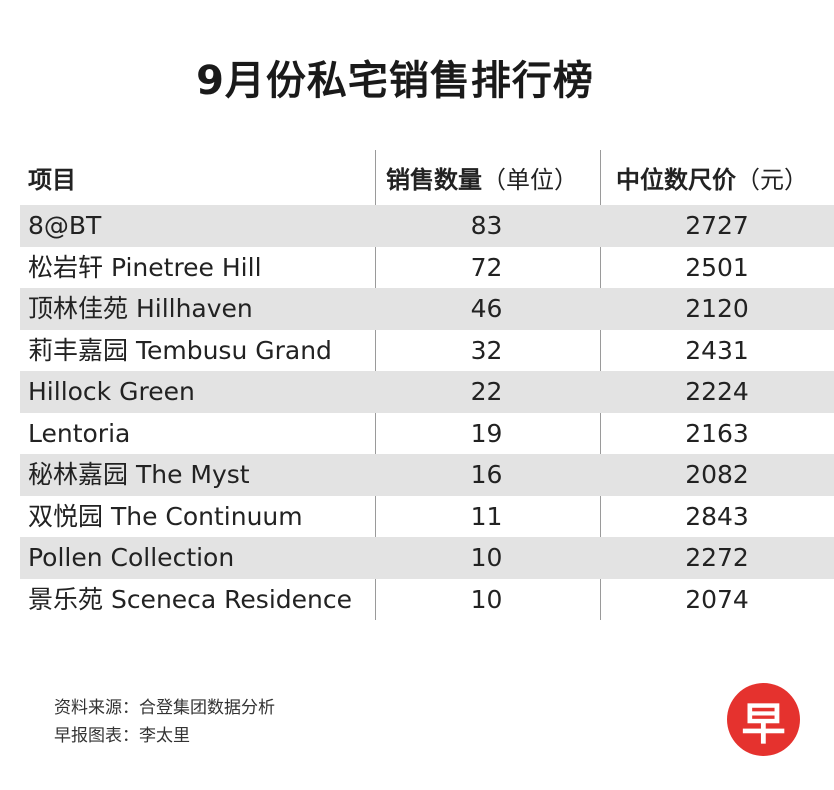 This screenshot has height=790, width=834. I want to click on header-median-psf-label: 中位数尺价, so click(676, 180).